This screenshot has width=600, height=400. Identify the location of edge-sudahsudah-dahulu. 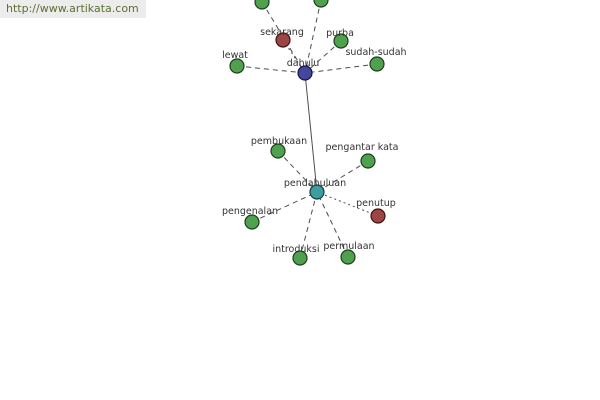
(341, 68).